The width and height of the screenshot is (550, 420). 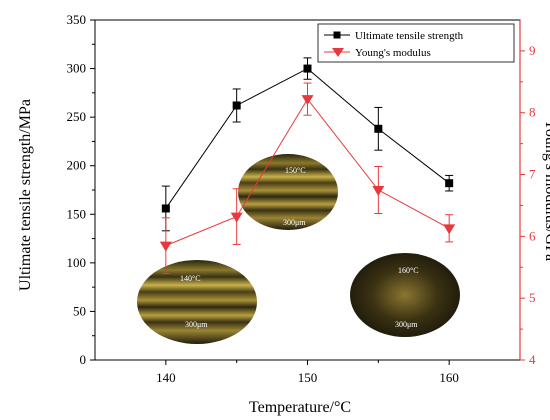 What do you see at coordinates (77, 19) in the screenshot?
I see `y-tick-label: 350` at bounding box center [77, 19].